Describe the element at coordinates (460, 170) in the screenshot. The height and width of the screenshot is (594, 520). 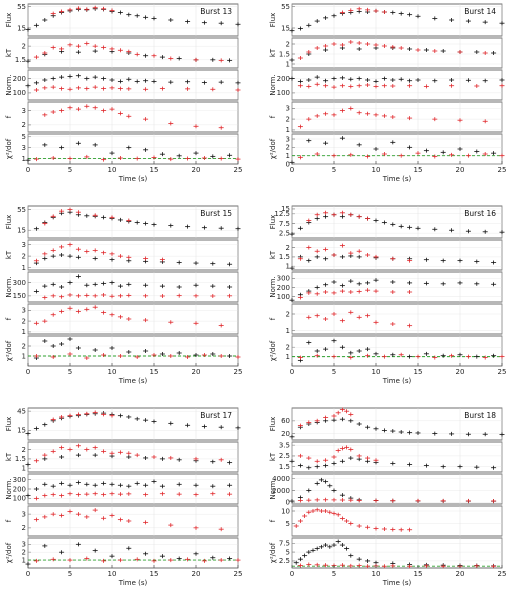
I see `x-tick-label: 20` at that location.